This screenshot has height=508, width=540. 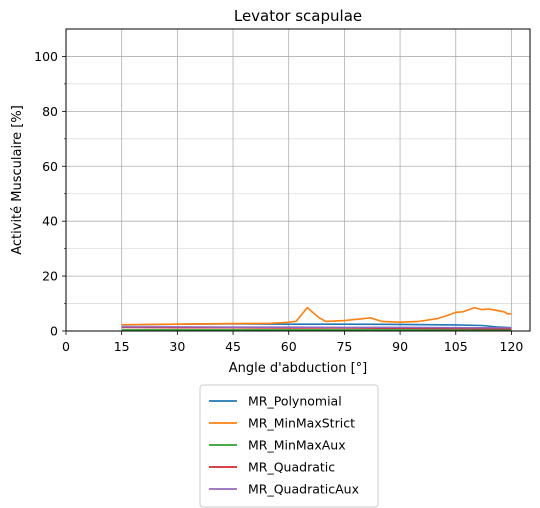 I want to click on y-tick-label: 0, so click(x=54, y=331).